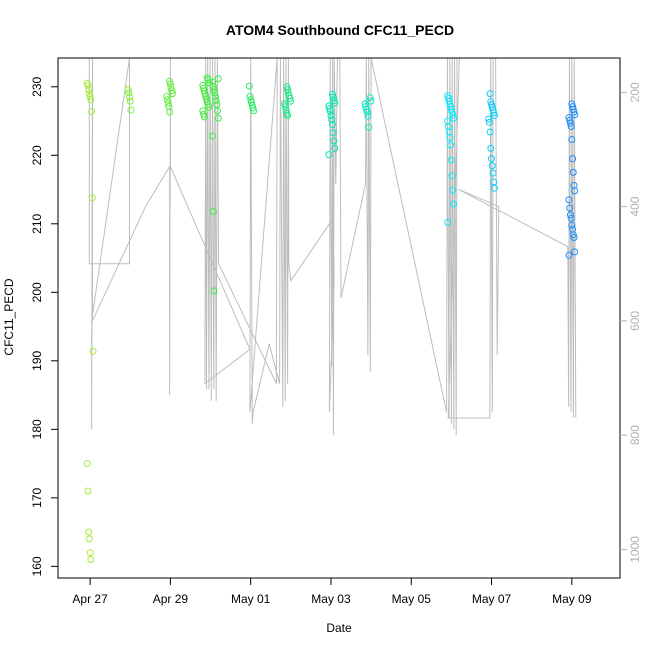 The image size is (650, 650). I want to click on y-axis-label: CFC11_PECD, so click(9, 316).